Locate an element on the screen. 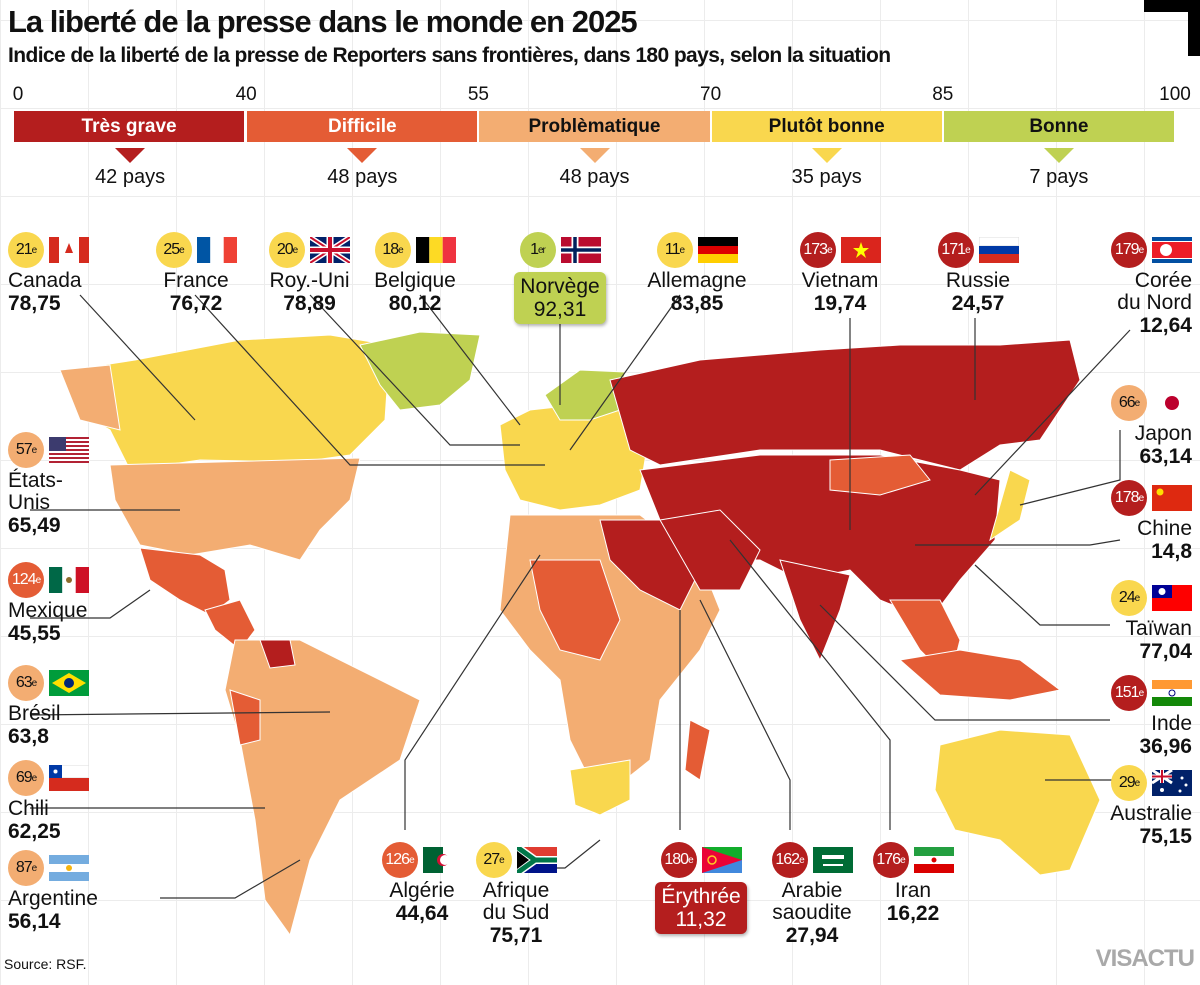 This screenshot has height=985, width=1200. country-score: 92,31 is located at coordinates (560, 309).